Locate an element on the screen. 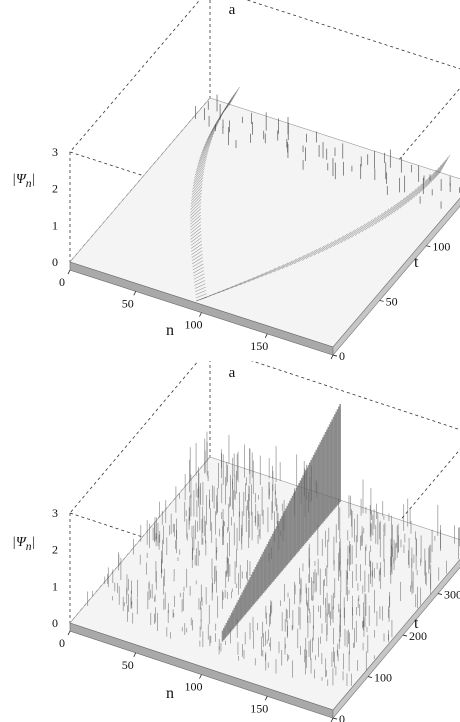 The height and width of the screenshot is (722, 460). x-tick-label: 50 is located at coordinates (128, 665).